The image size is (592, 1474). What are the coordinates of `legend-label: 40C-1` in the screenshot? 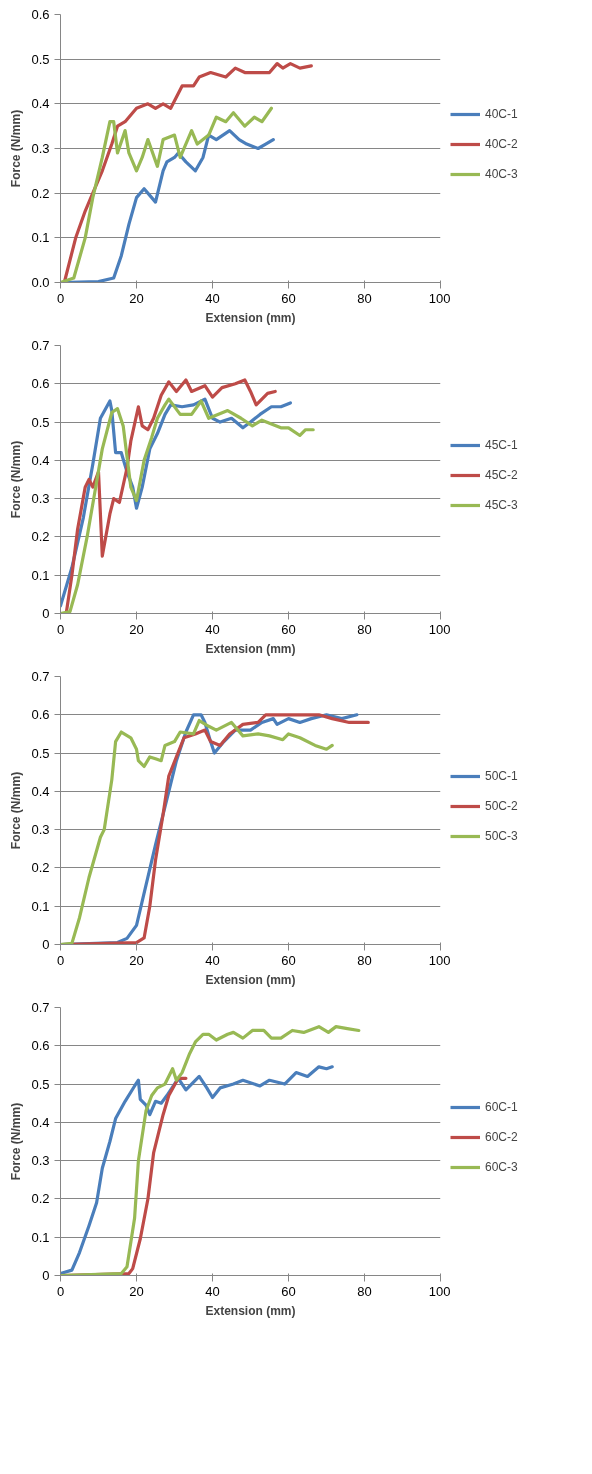 It's located at (501, 113).